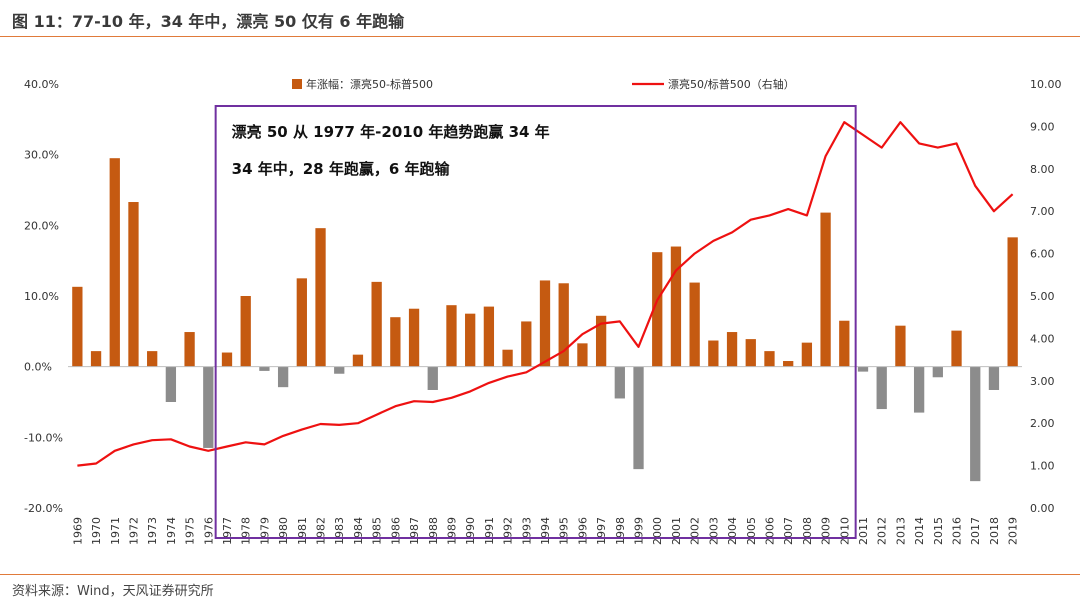 The height and width of the screenshot is (608, 1080). Describe the element at coordinates (301, 322) in the screenshot. I see `bar-1981` at that location.